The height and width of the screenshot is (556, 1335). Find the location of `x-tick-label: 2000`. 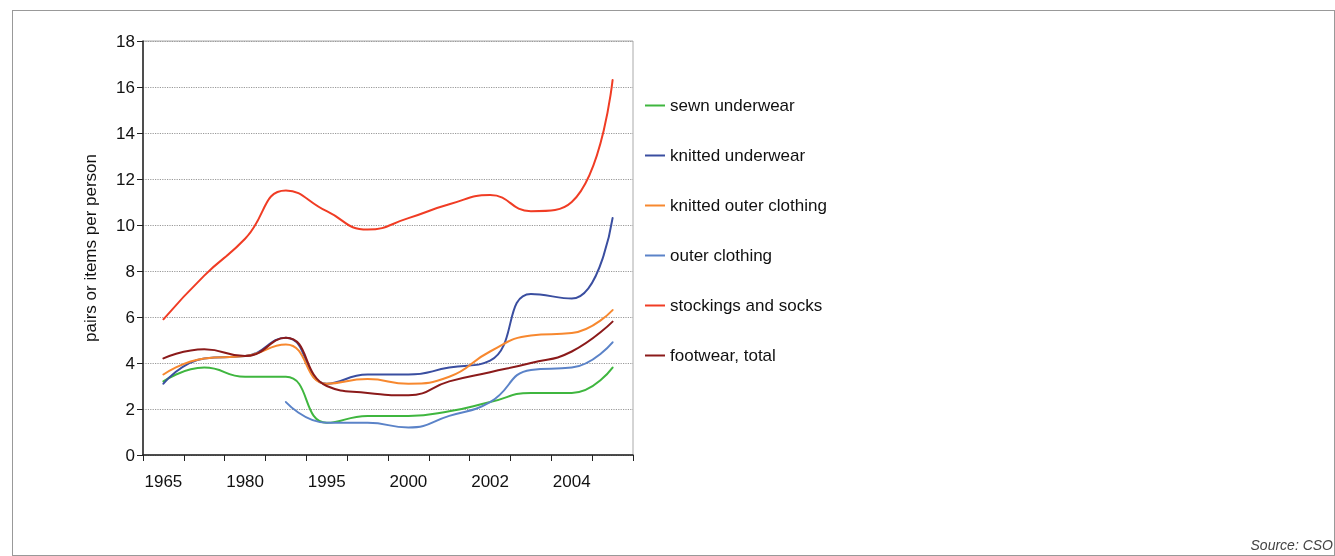

x-tick-label: 2000 is located at coordinates (408, 481).